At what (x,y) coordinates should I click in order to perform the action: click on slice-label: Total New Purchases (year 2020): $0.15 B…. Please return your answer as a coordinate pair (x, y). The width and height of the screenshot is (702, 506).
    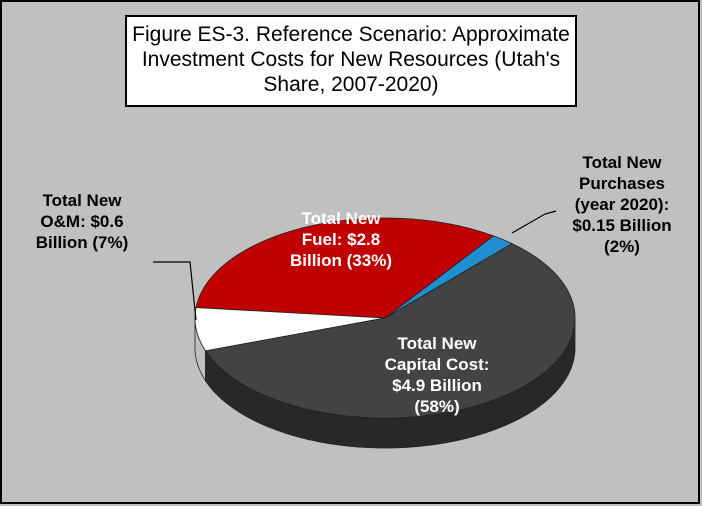
    Looking at the image, I should click on (622, 204).